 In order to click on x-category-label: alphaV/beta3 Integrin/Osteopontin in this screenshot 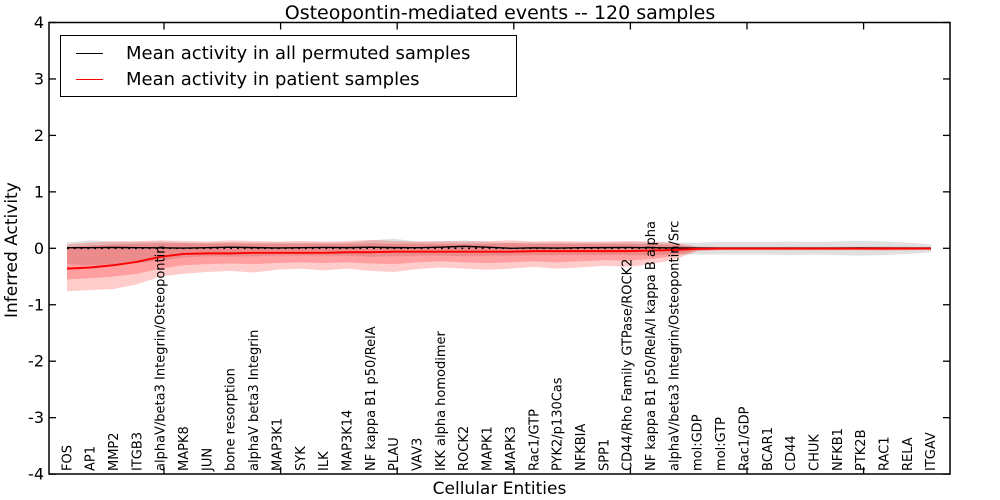, I will do `click(161, 358)`.